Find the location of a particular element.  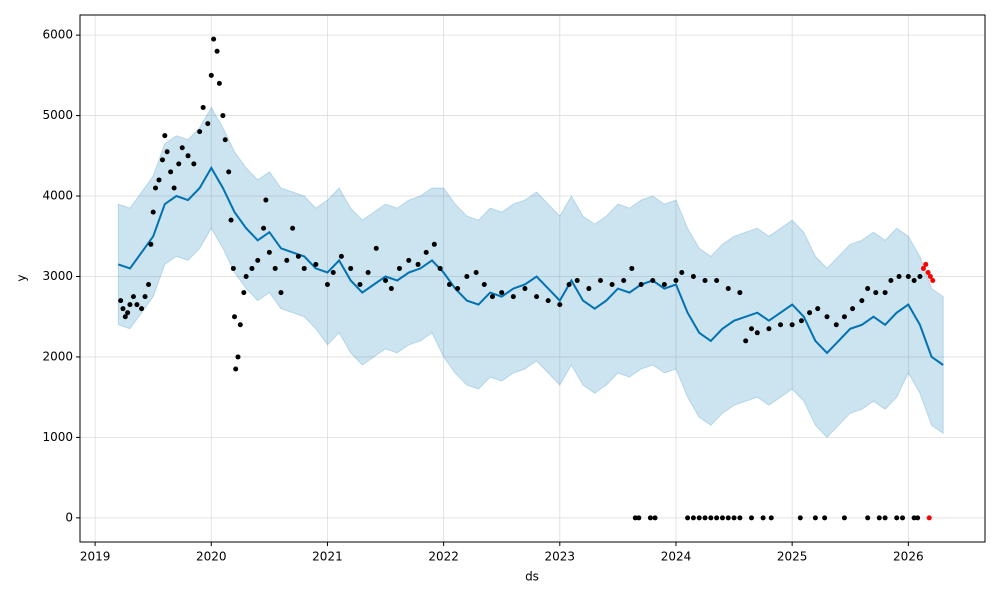

x-tick-label: 2019 is located at coordinates (95, 557).